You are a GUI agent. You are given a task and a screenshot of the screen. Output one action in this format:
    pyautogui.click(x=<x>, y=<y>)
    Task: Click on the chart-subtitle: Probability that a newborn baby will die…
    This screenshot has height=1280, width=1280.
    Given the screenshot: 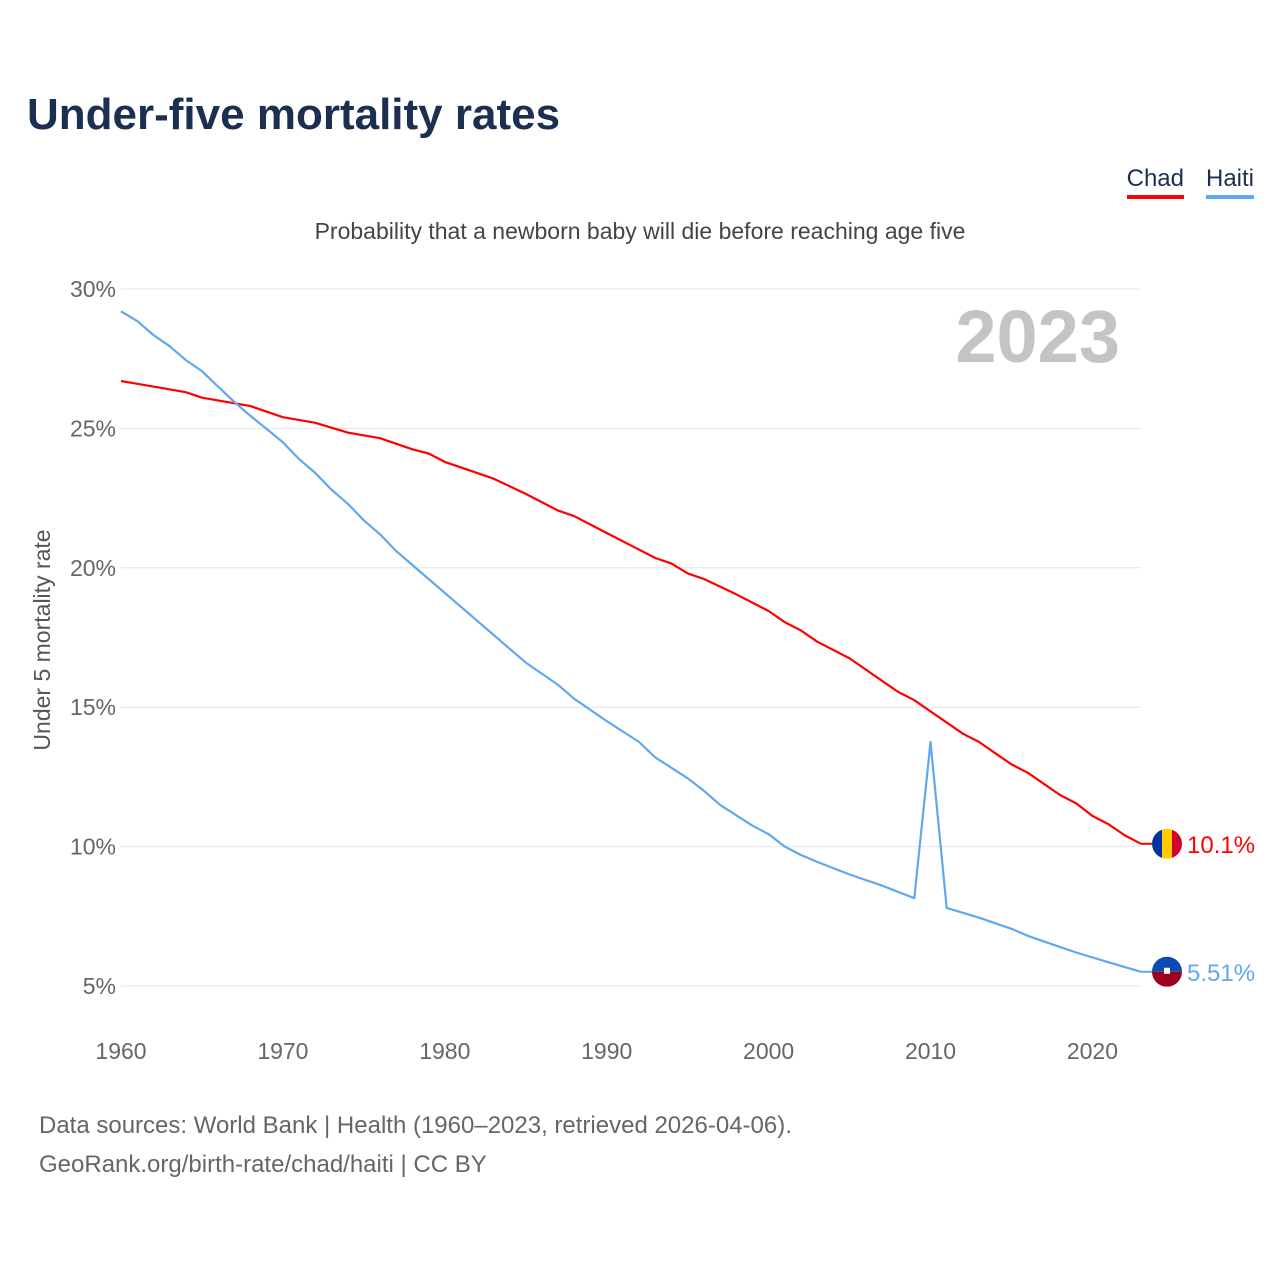 What is the action you would take?
    pyautogui.click(x=640, y=231)
    